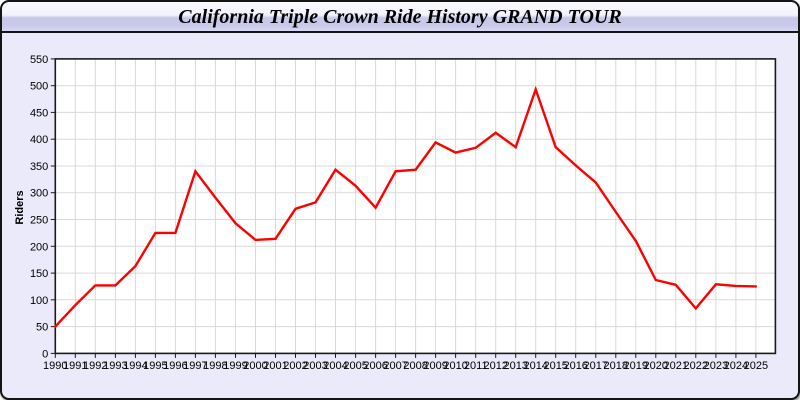 The height and width of the screenshot is (400, 800). I want to click on svg-text: 2001, so click(275, 366).